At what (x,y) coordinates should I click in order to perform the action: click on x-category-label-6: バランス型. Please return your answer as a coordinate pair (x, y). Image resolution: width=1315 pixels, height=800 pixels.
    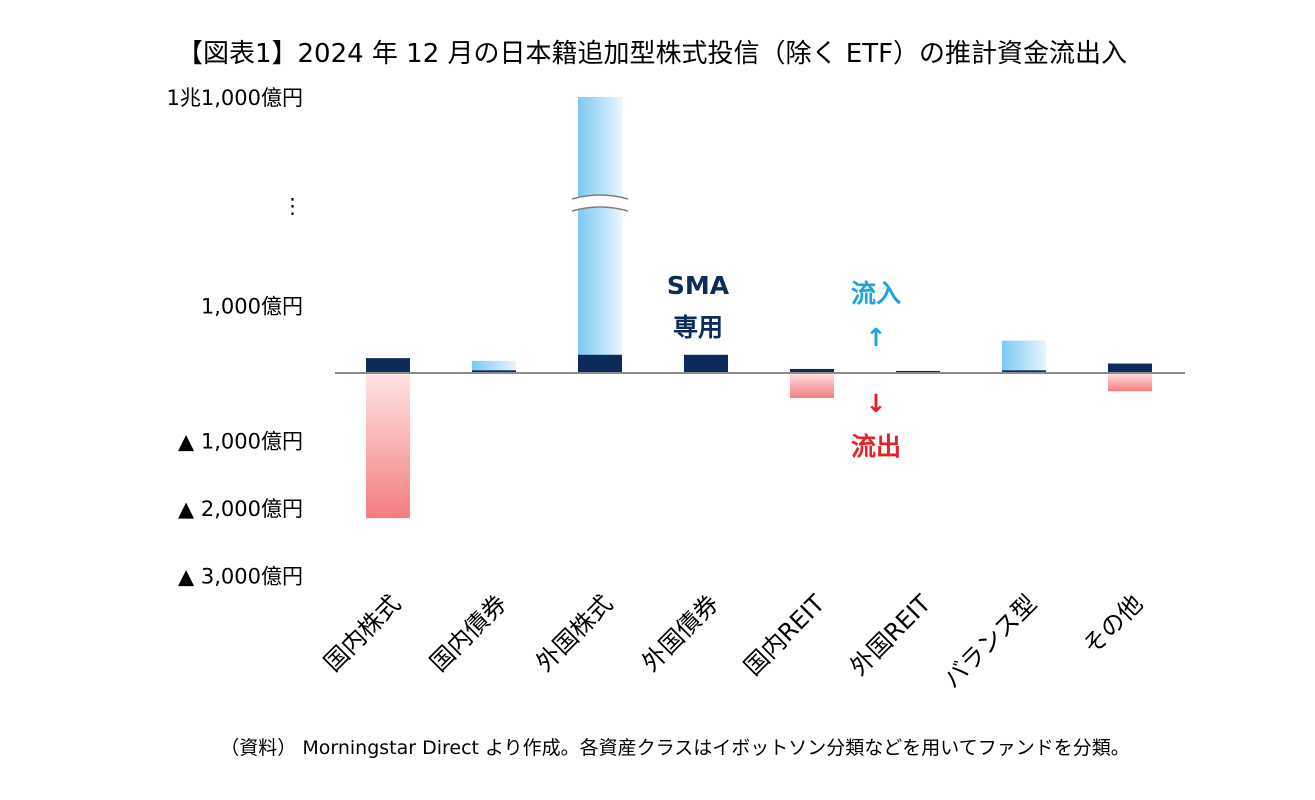
    Looking at the image, I should click on (990, 641).